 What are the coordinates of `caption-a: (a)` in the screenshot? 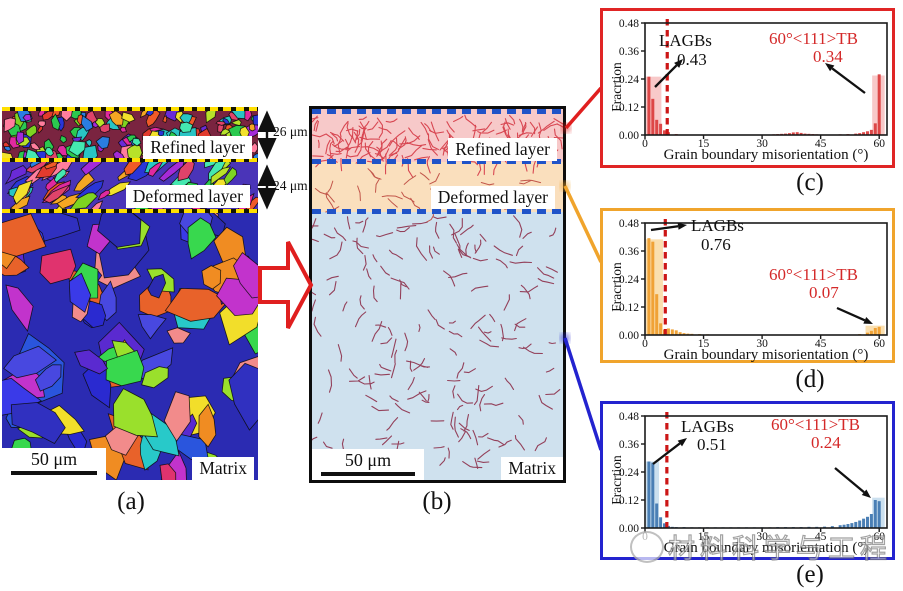 It's located at (131, 501).